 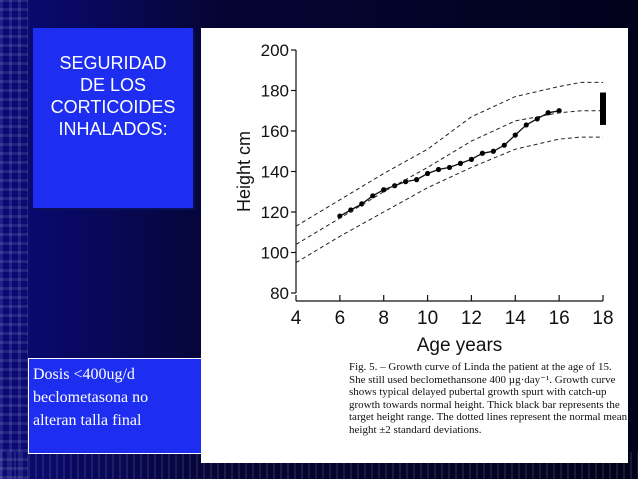 What do you see at coordinates (113, 85) in the screenshot?
I see `slide-title-line: DE LOS` at bounding box center [113, 85].